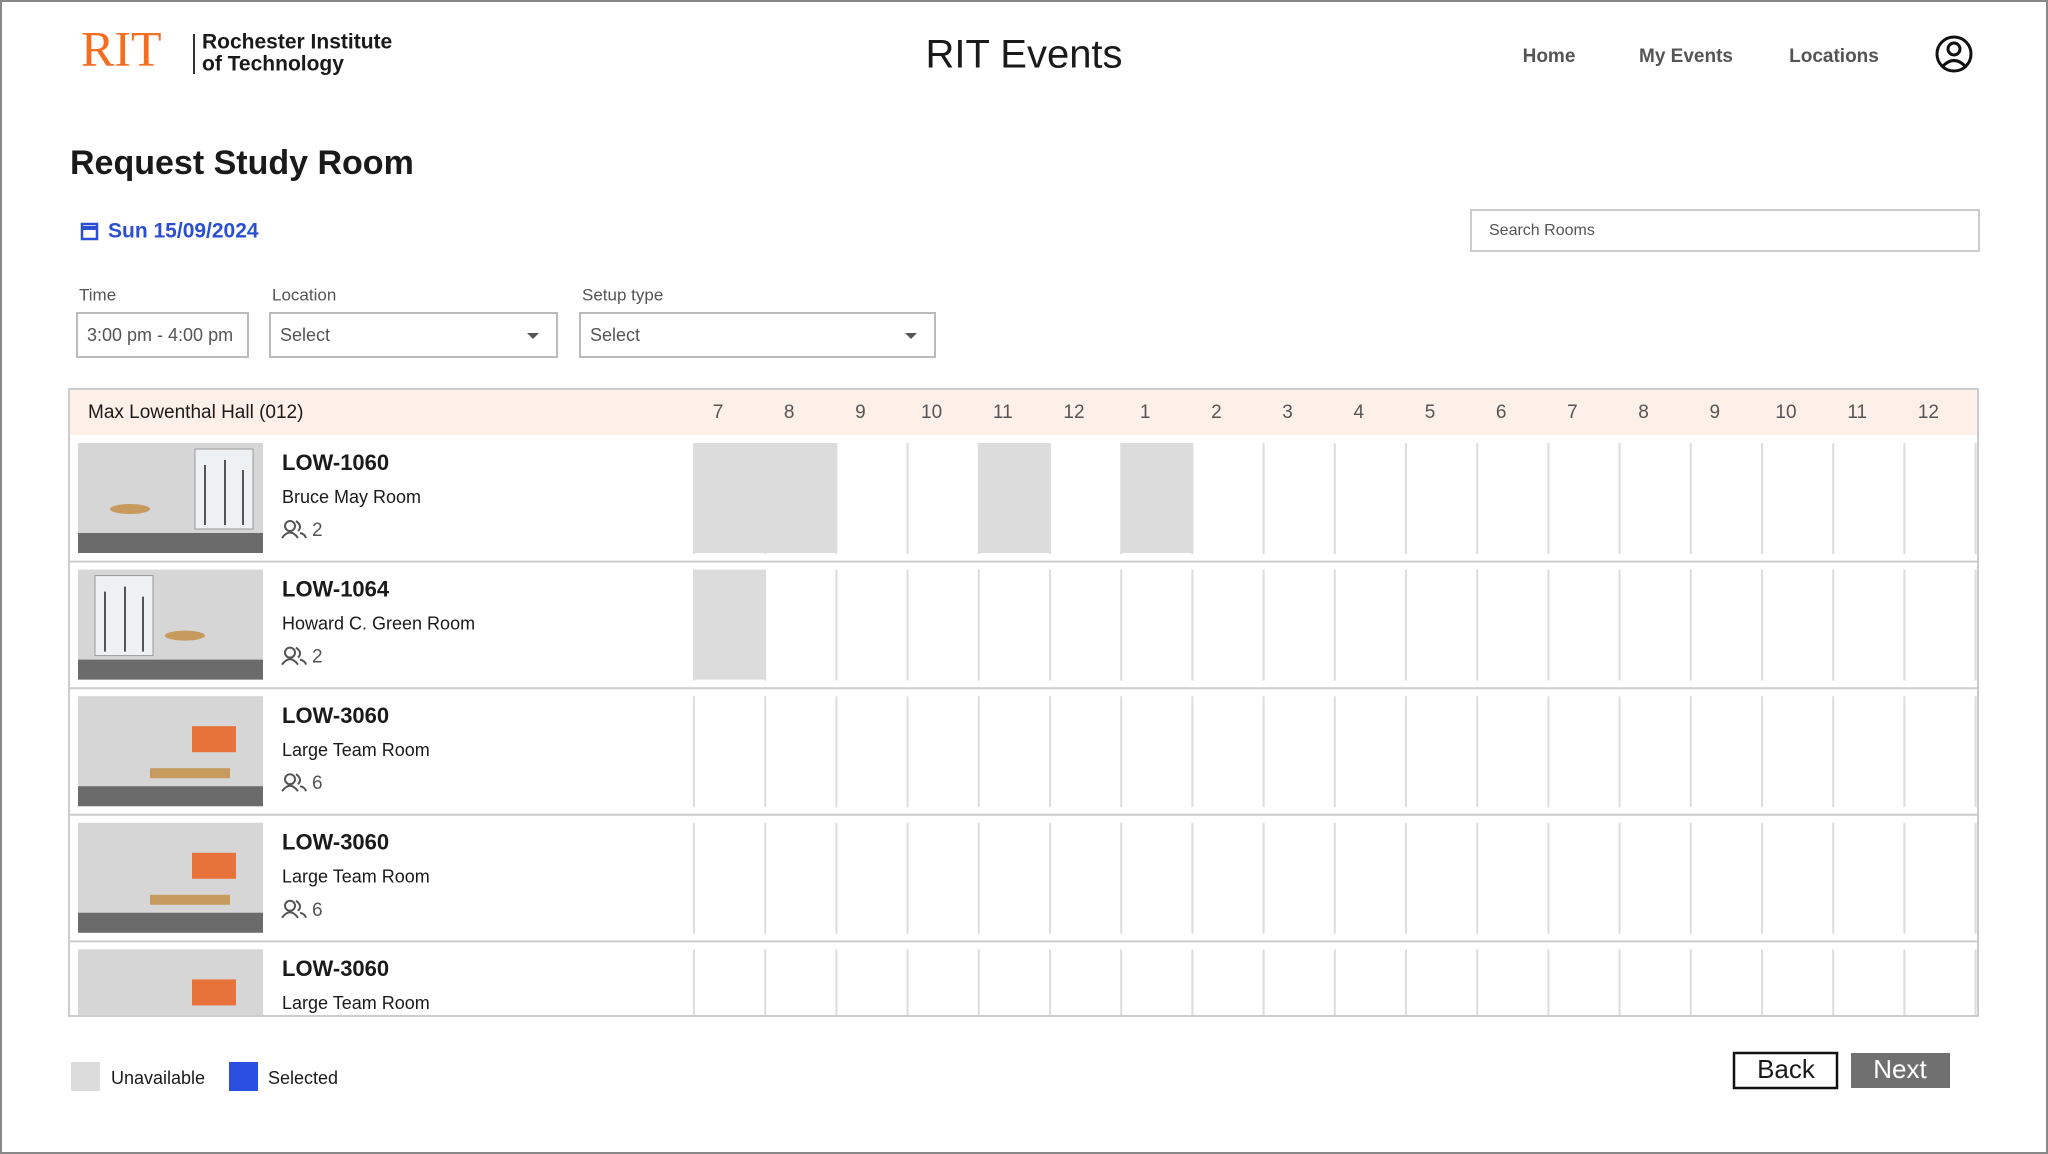 The height and width of the screenshot is (1154, 2048). What do you see at coordinates (335, 462) in the screenshot?
I see `room-id: LOW-1060` at bounding box center [335, 462].